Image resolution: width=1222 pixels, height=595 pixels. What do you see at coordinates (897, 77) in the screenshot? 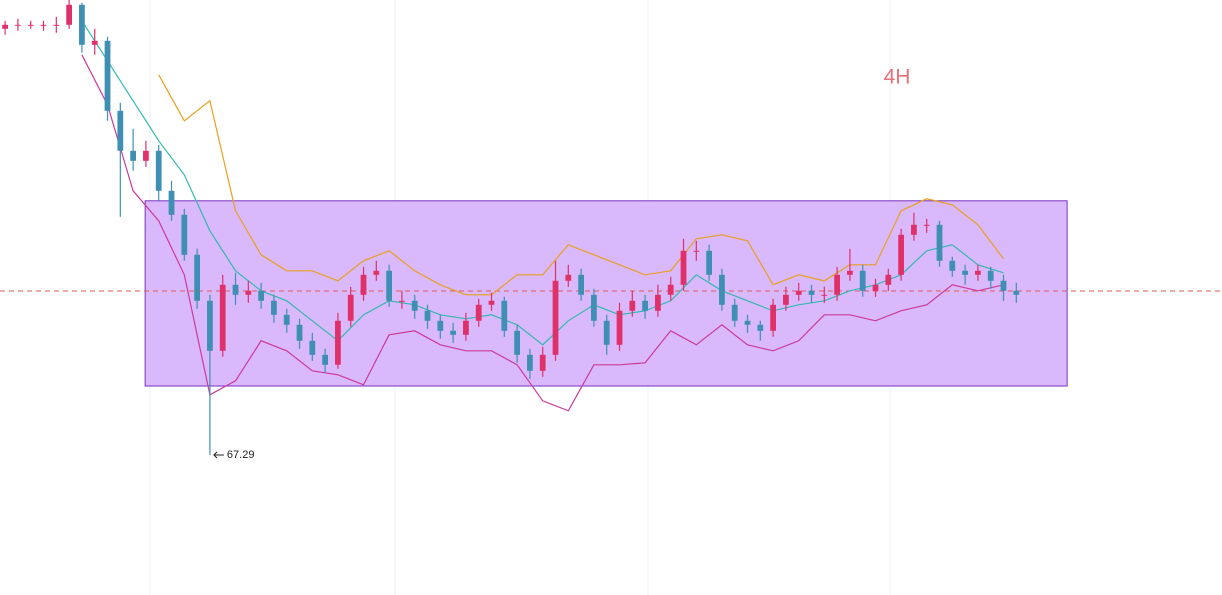
I see `timeframe-label: 4H` at bounding box center [897, 77].